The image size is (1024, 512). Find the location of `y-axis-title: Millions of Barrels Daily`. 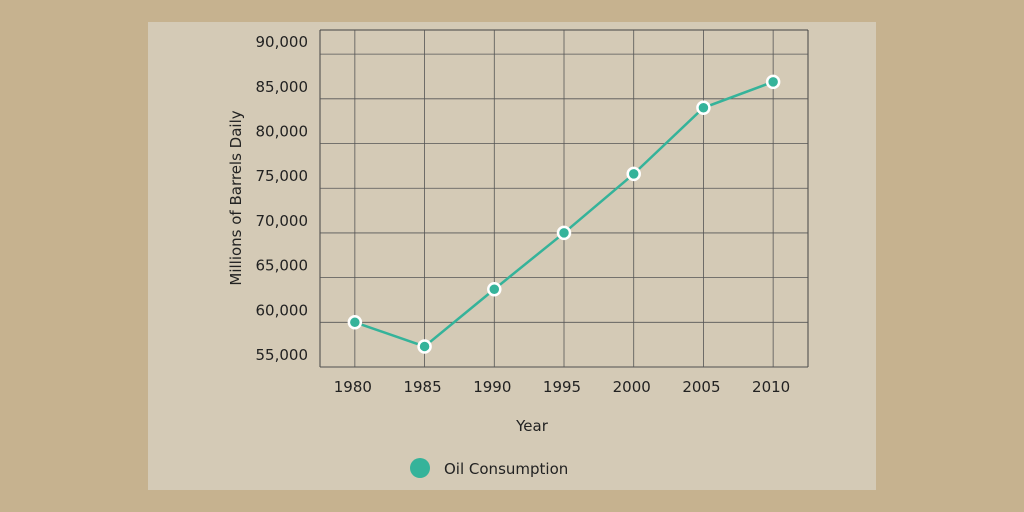

y-axis-title: Millions of Barrels Daily is located at coordinates (236, 197).